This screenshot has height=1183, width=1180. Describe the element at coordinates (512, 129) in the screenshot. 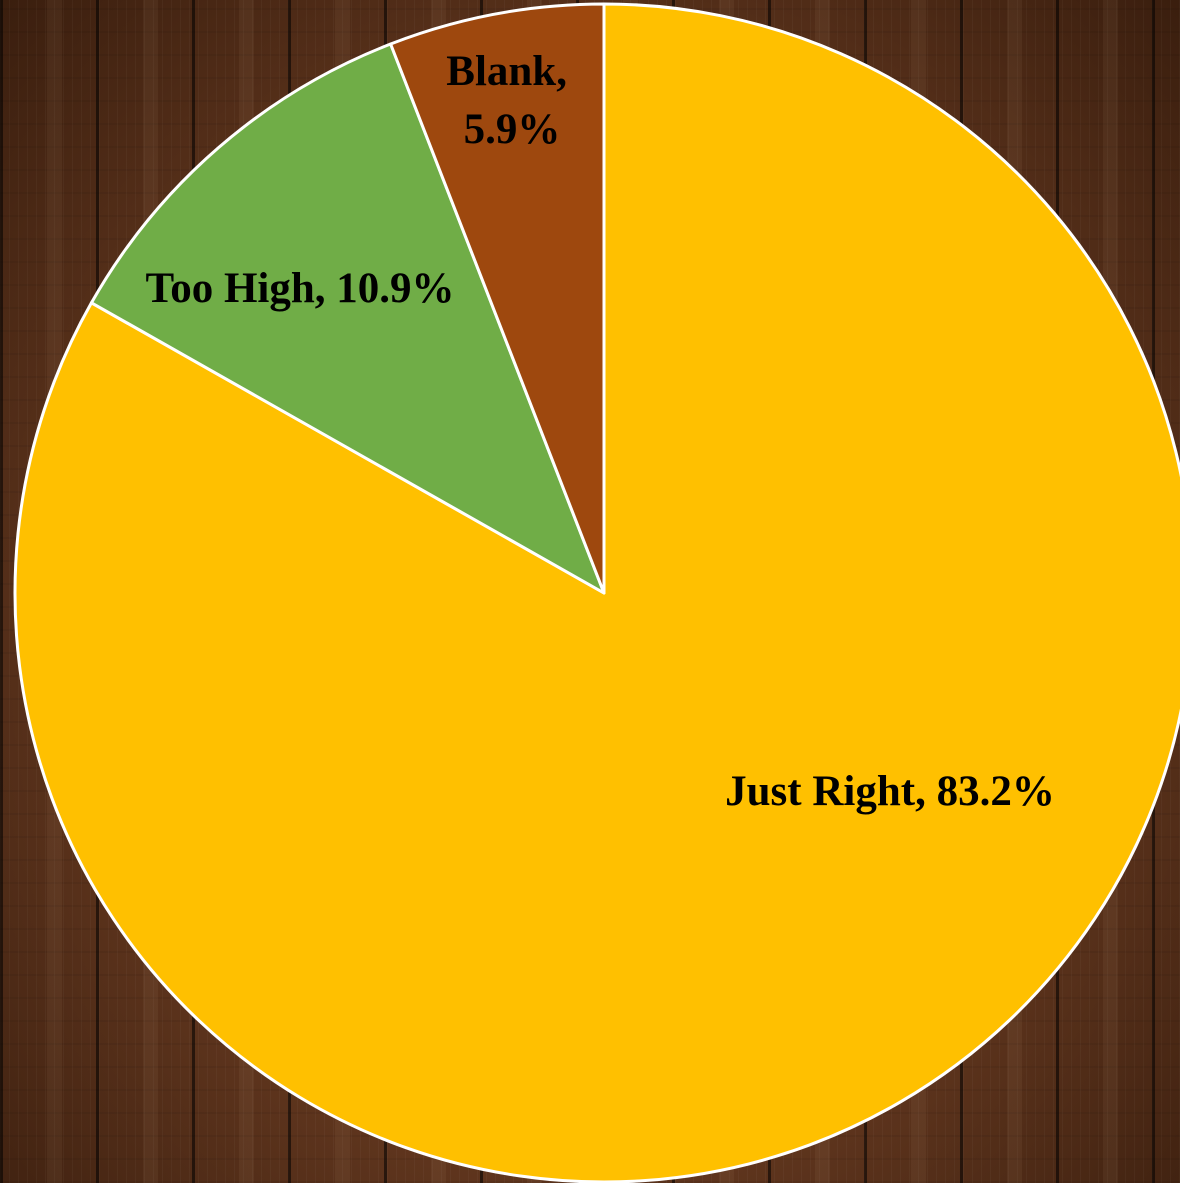

I see `slice-label-blank-line-2: 5.9%` at that location.